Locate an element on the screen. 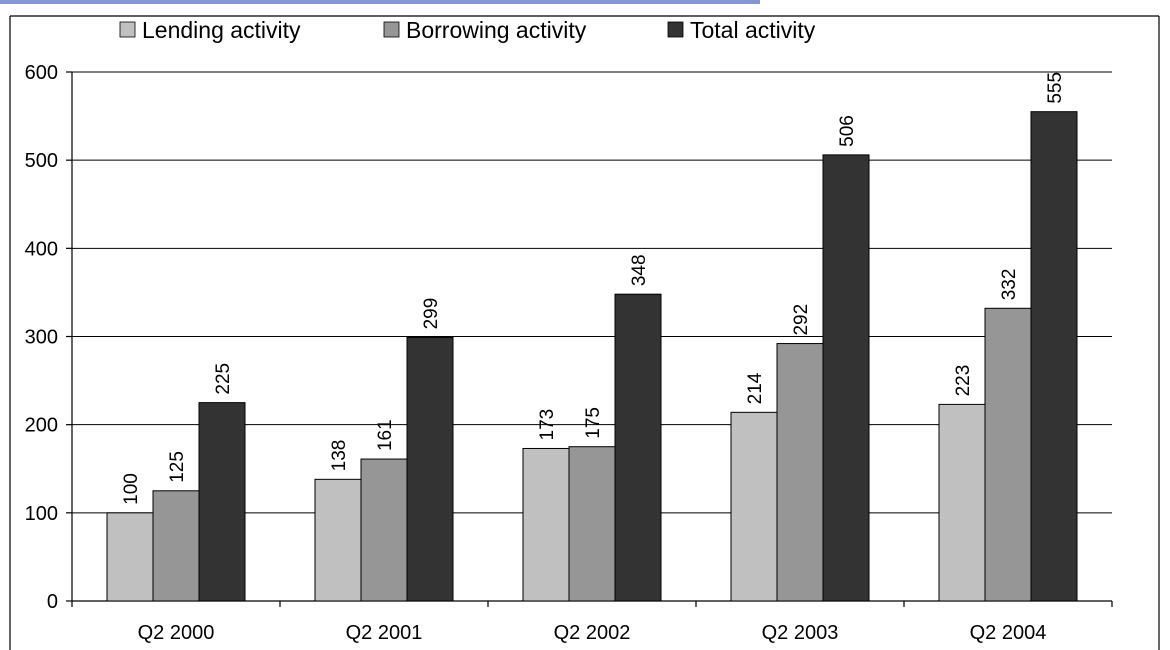  data-label: 161 is located at coordinates (385, 435).